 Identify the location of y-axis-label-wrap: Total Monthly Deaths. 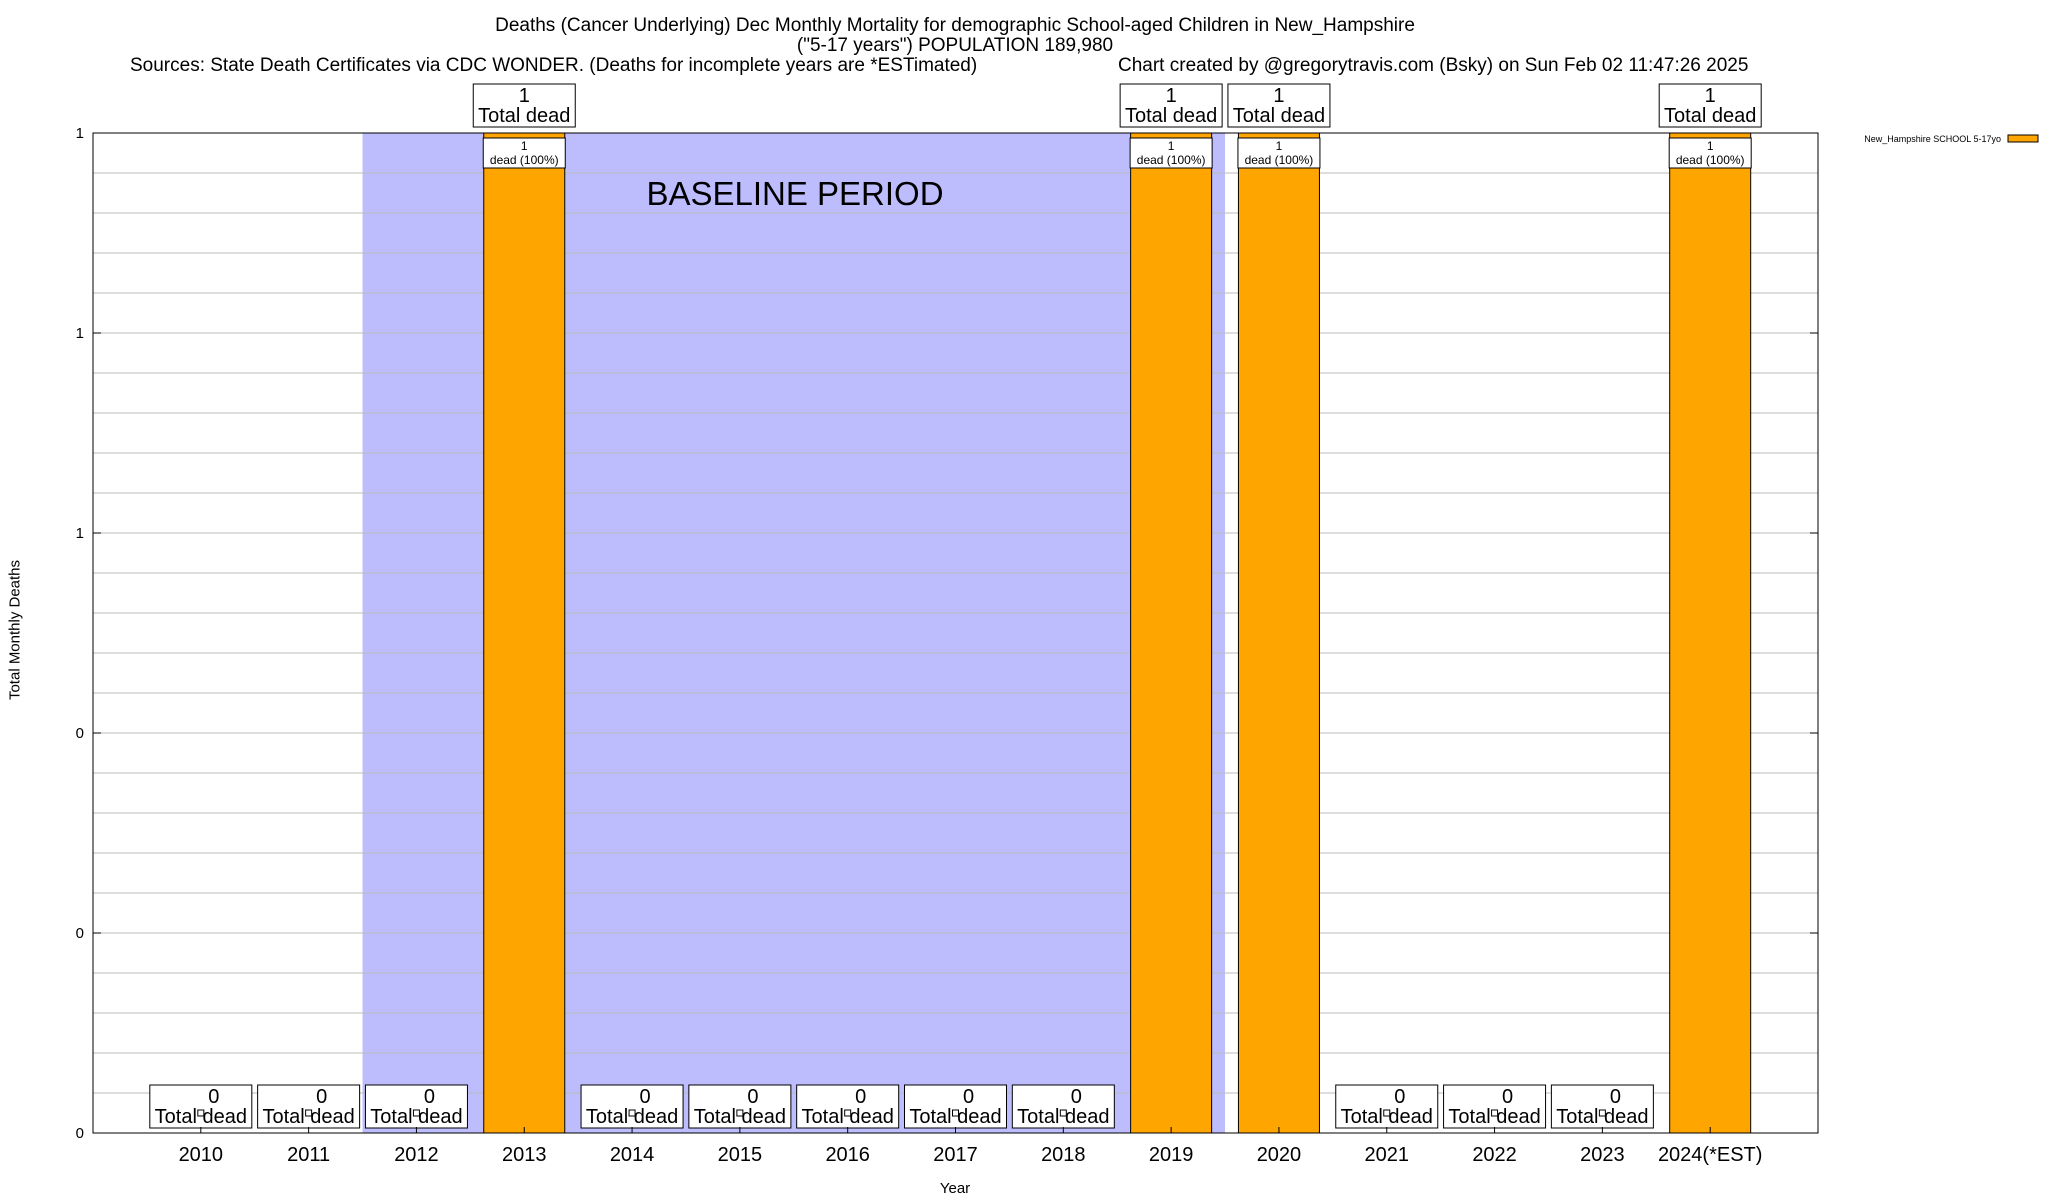
(15, 630).